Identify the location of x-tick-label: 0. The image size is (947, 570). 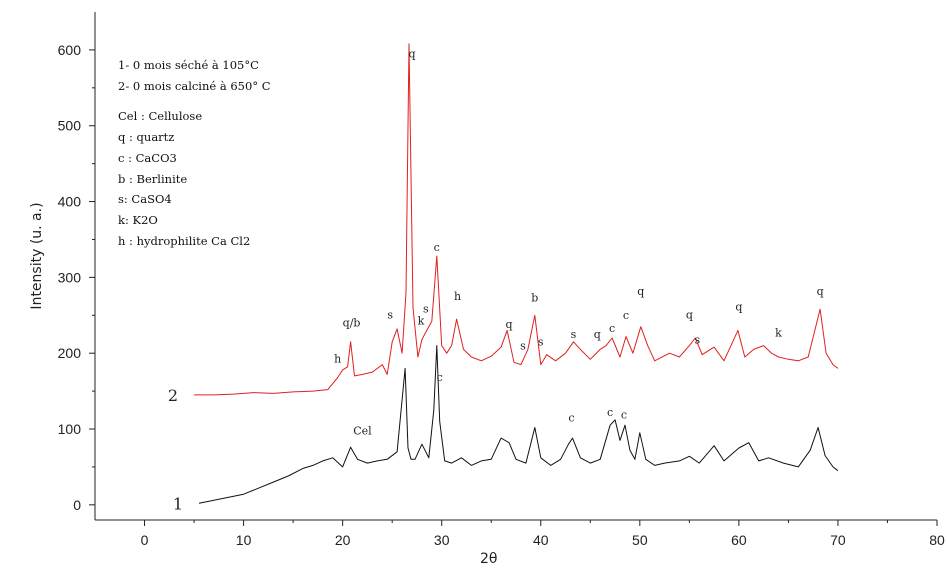
(145, 540).